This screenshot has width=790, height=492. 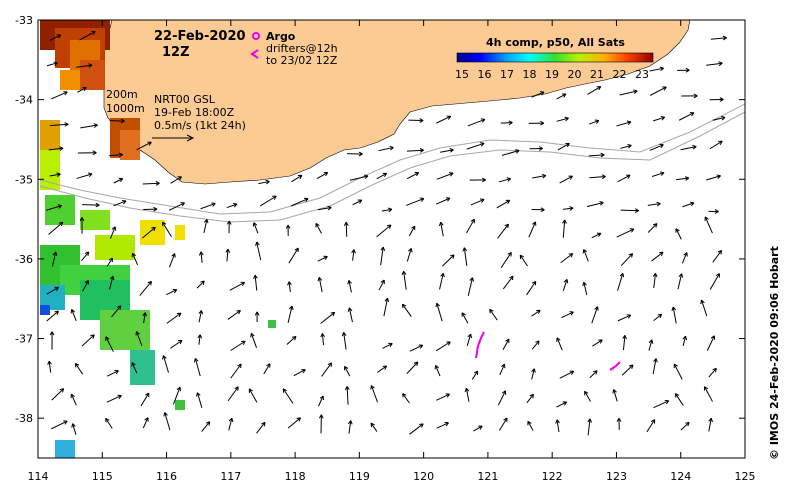 I want to click on argo-legend: Argo drifters@12h to 23/02 12Z, so click(x=294, y=48).